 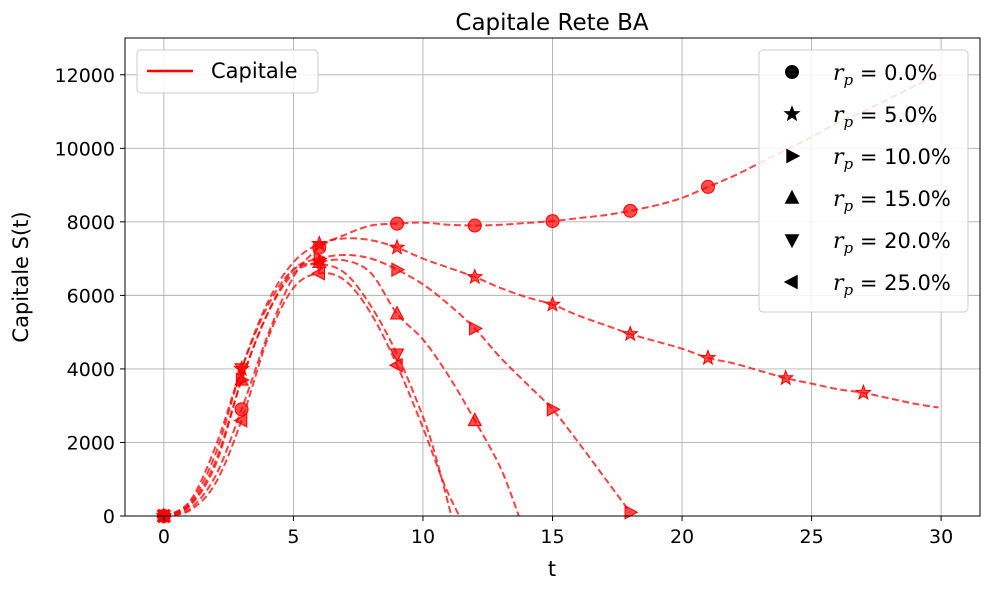 What do you see at coordinates (849, 290) in the screenshot?
I see `legend-subscript-5: p` at bounding box center [849, 290].